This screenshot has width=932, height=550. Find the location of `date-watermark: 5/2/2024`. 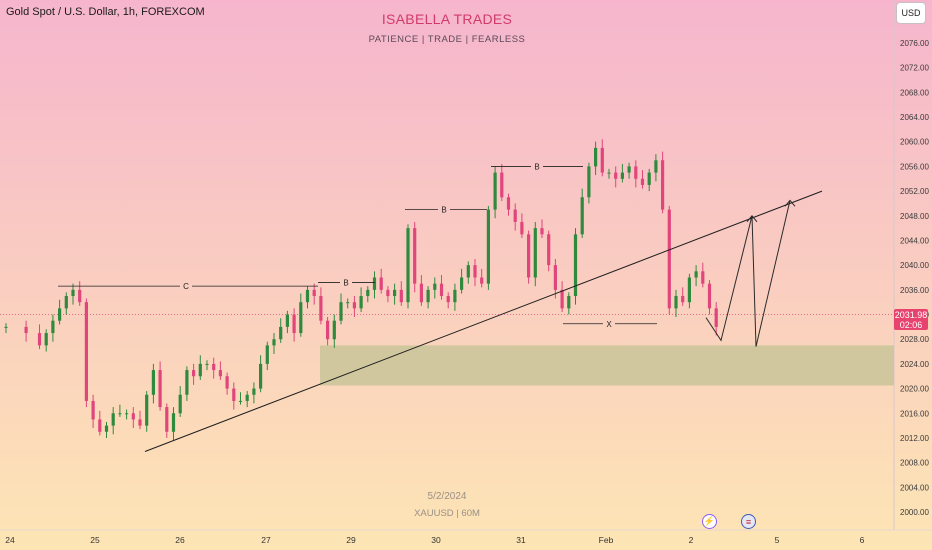

date-watermark: 5/2/2024 is located at coordinates (447, 496).